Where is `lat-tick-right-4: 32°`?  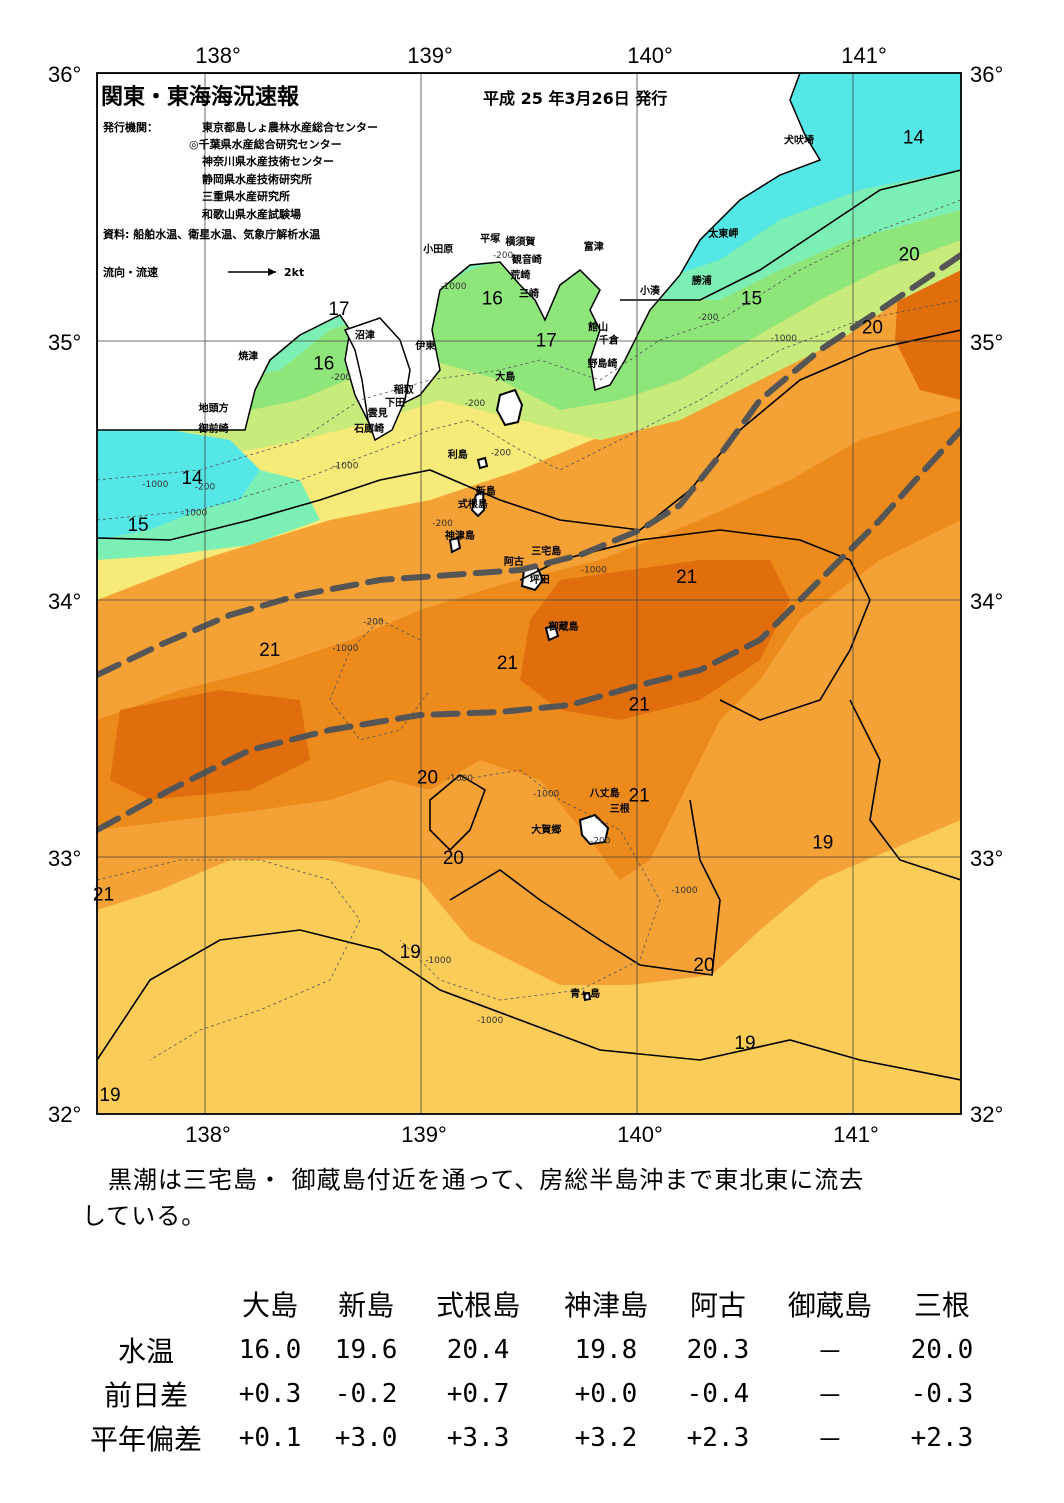
lat-tick-right-4: 32° is located at coordinates (986, 1114).